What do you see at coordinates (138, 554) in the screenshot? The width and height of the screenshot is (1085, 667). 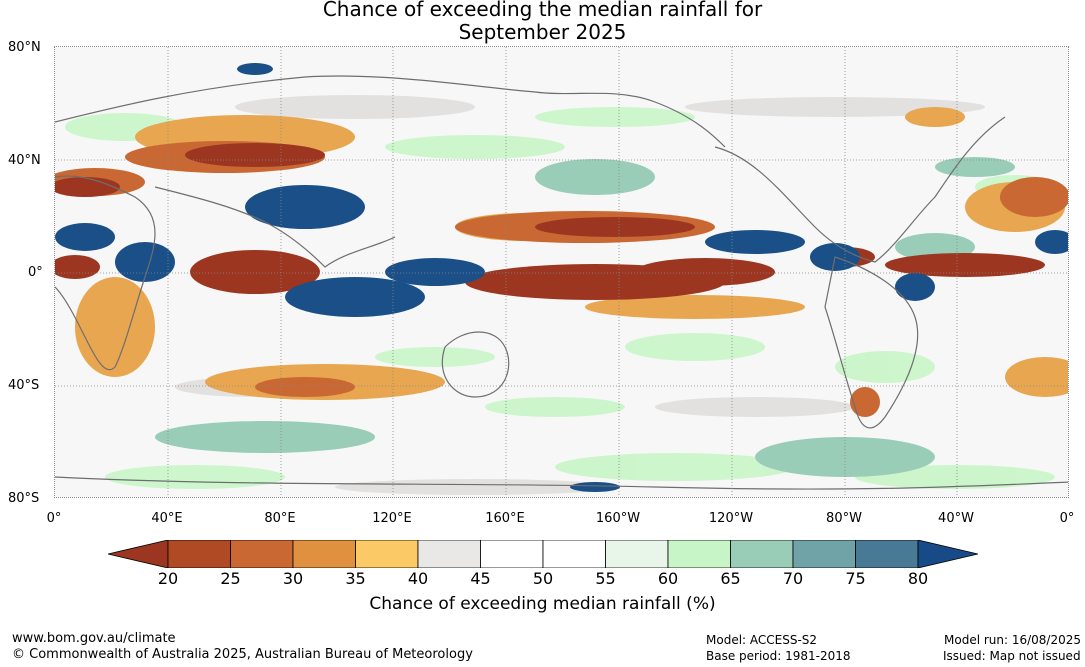 I see `colorbar-extend-low` at bounding box center [138, 554].